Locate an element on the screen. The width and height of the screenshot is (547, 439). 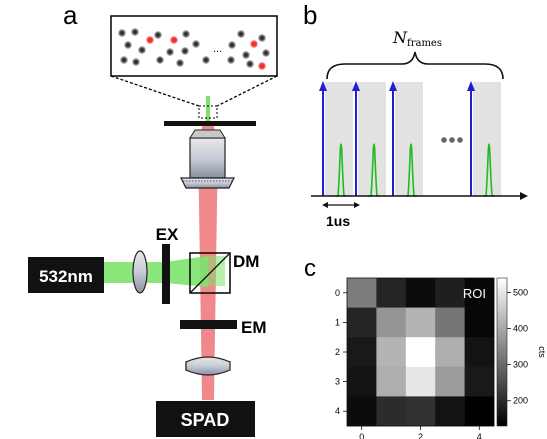
dichroic-mirror is located at coordinates (210, 273).